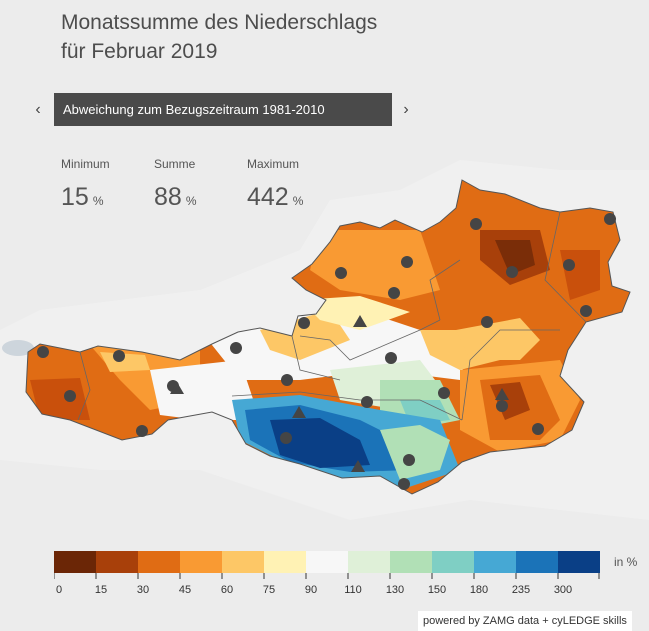  What do you see at coordinates (353, 590) in the screenshot?
I see `legend-tick-label: 110` at bounding box center [353, 590].